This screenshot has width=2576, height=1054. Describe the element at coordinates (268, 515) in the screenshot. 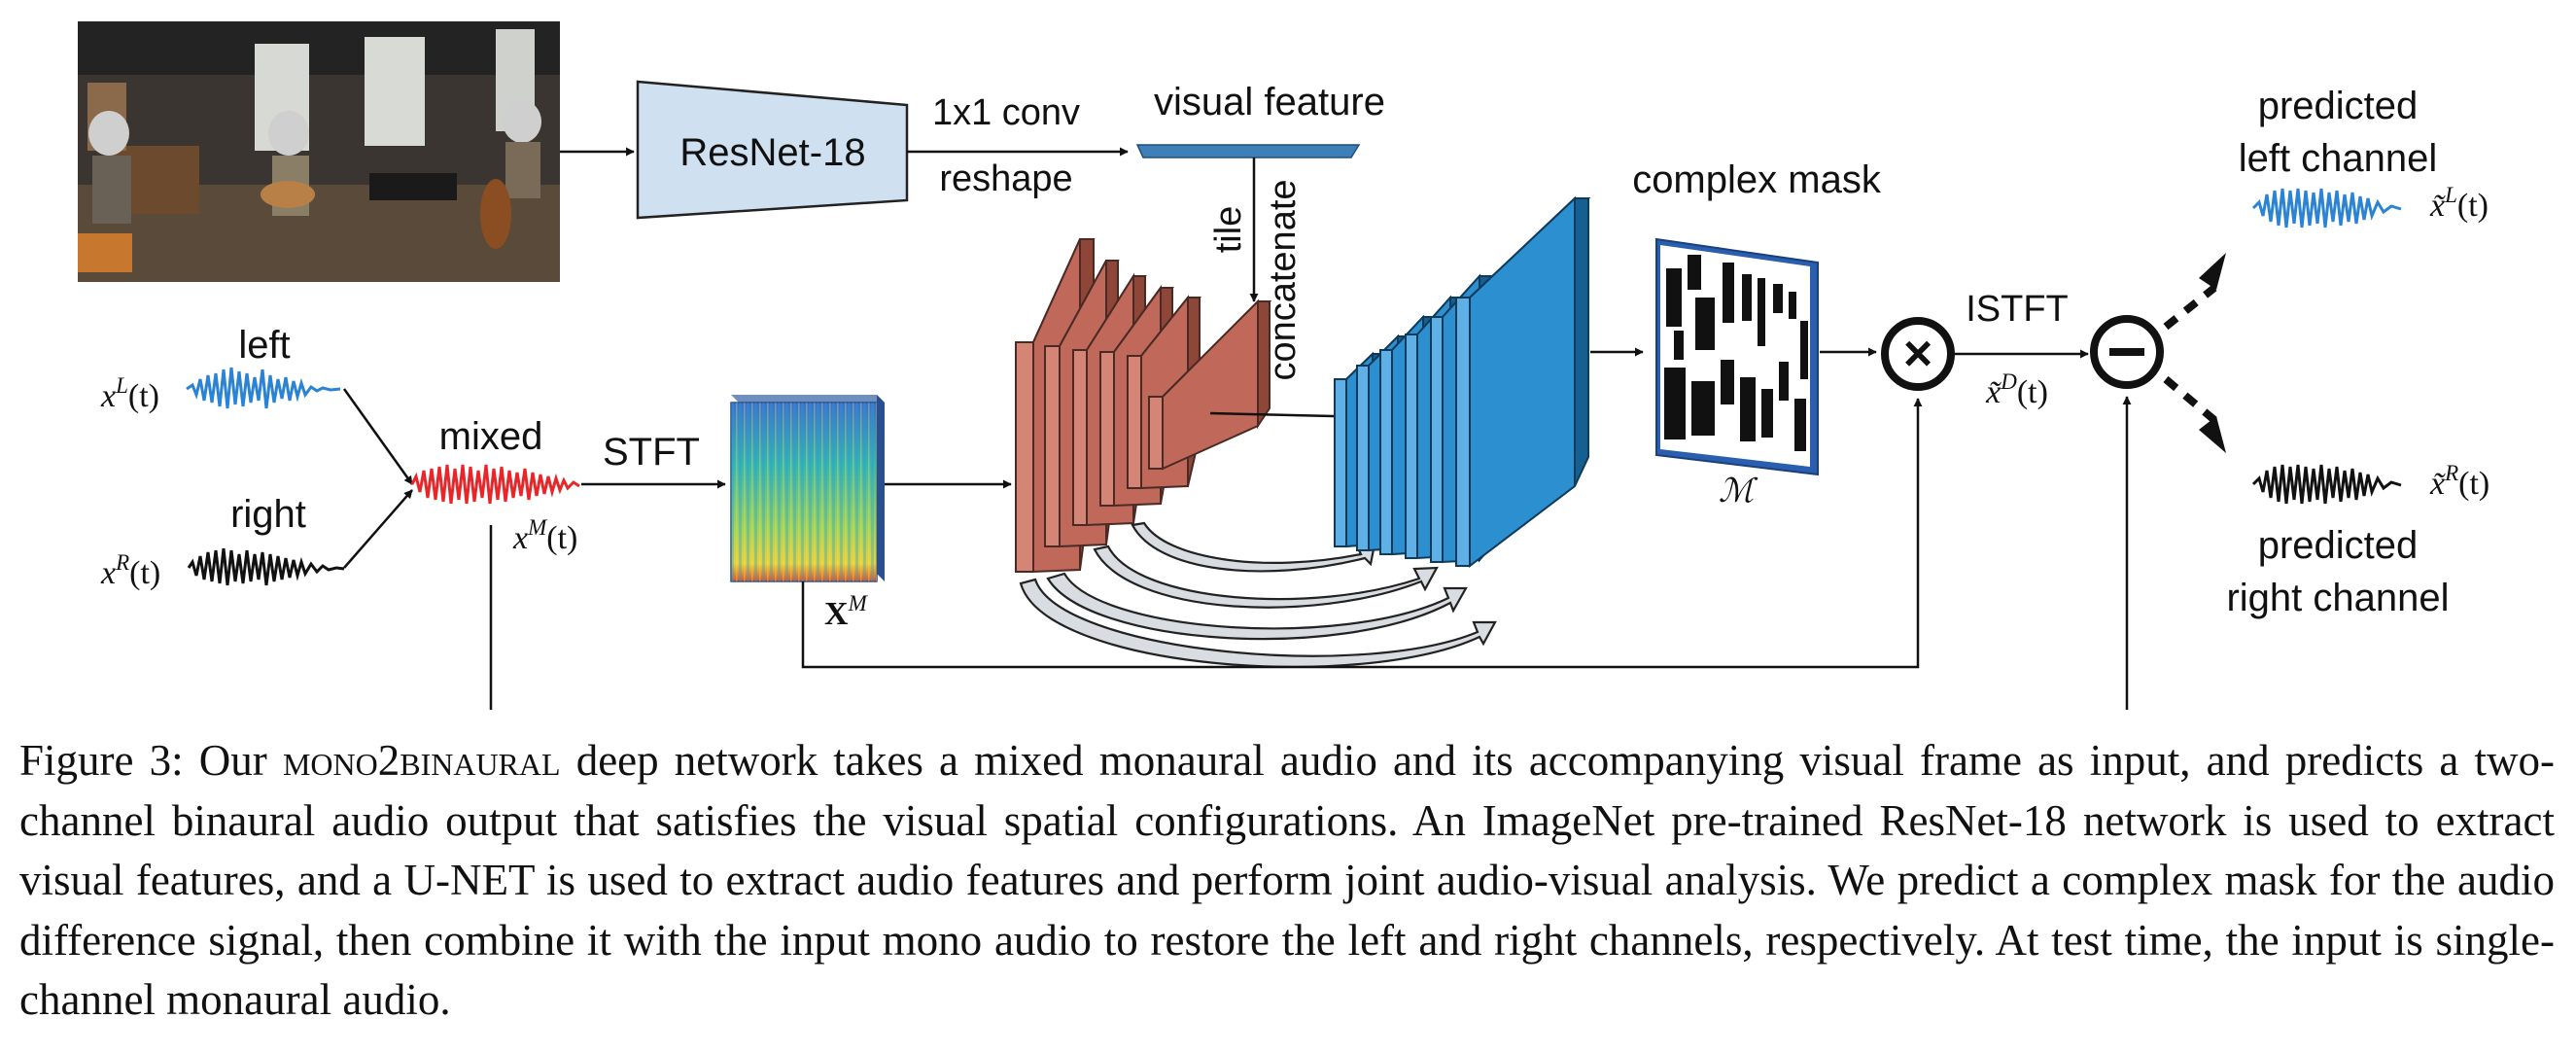

I see `right-label: right` at that location.